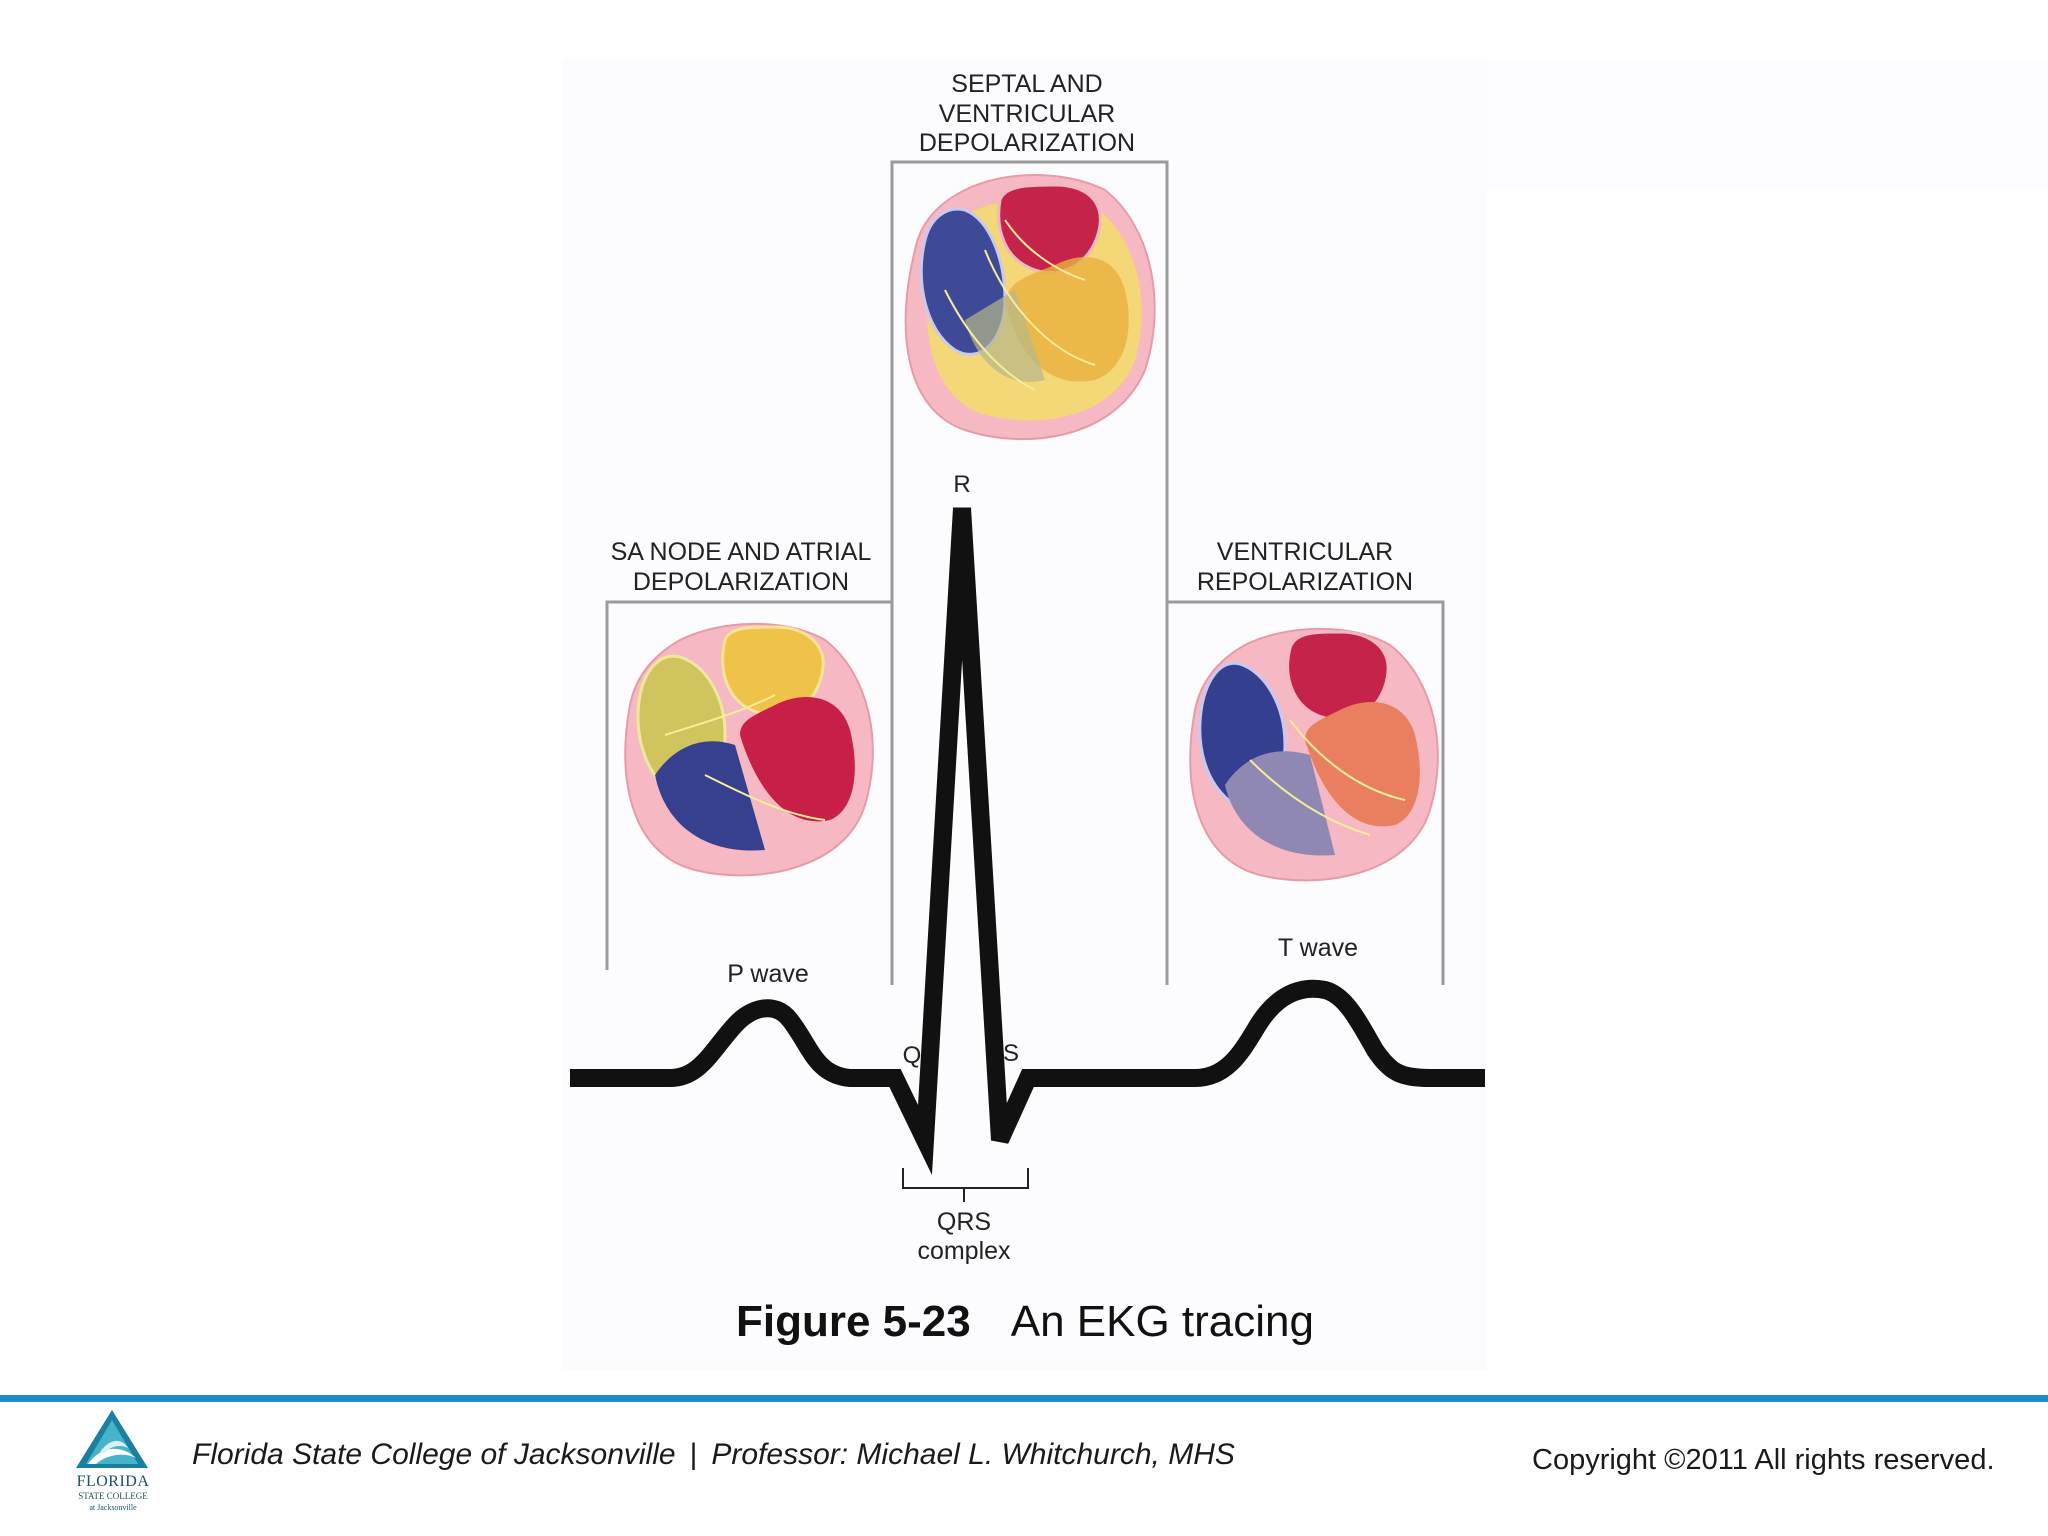 Image resolution: width=2048 pixels, height=1536 pixels. Describe the element at coordinates (1763, 1460) in the screenshot. I see `footer-copyright: Copyright ©2011 All rights reserved.` at that location.